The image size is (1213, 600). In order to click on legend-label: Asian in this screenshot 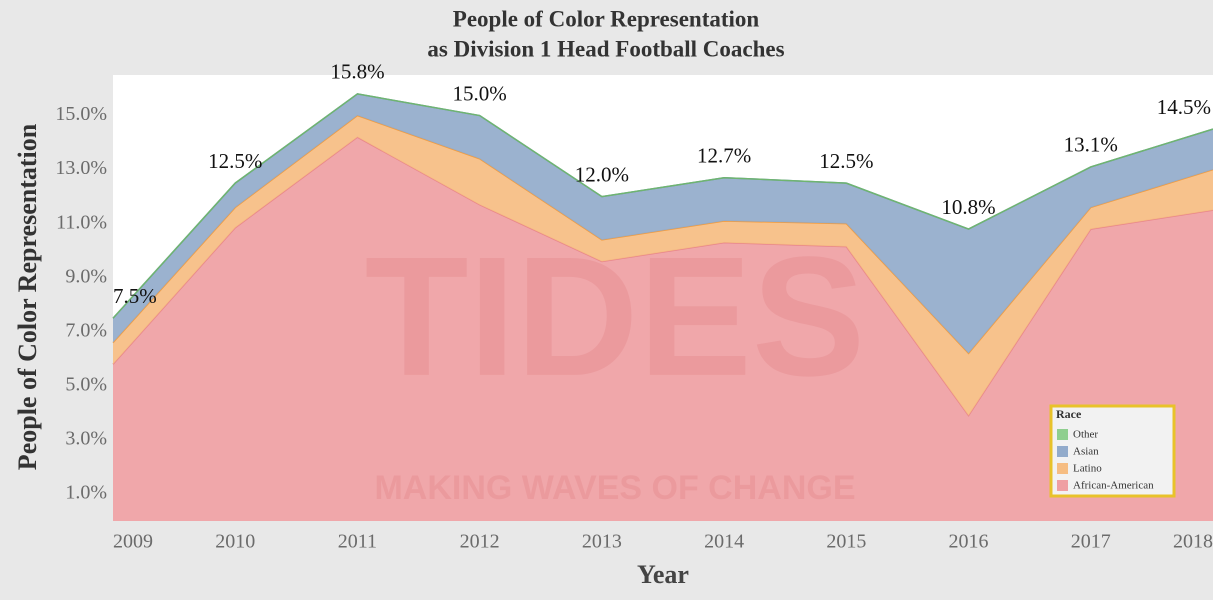, I will do `click(1086, 452)`.